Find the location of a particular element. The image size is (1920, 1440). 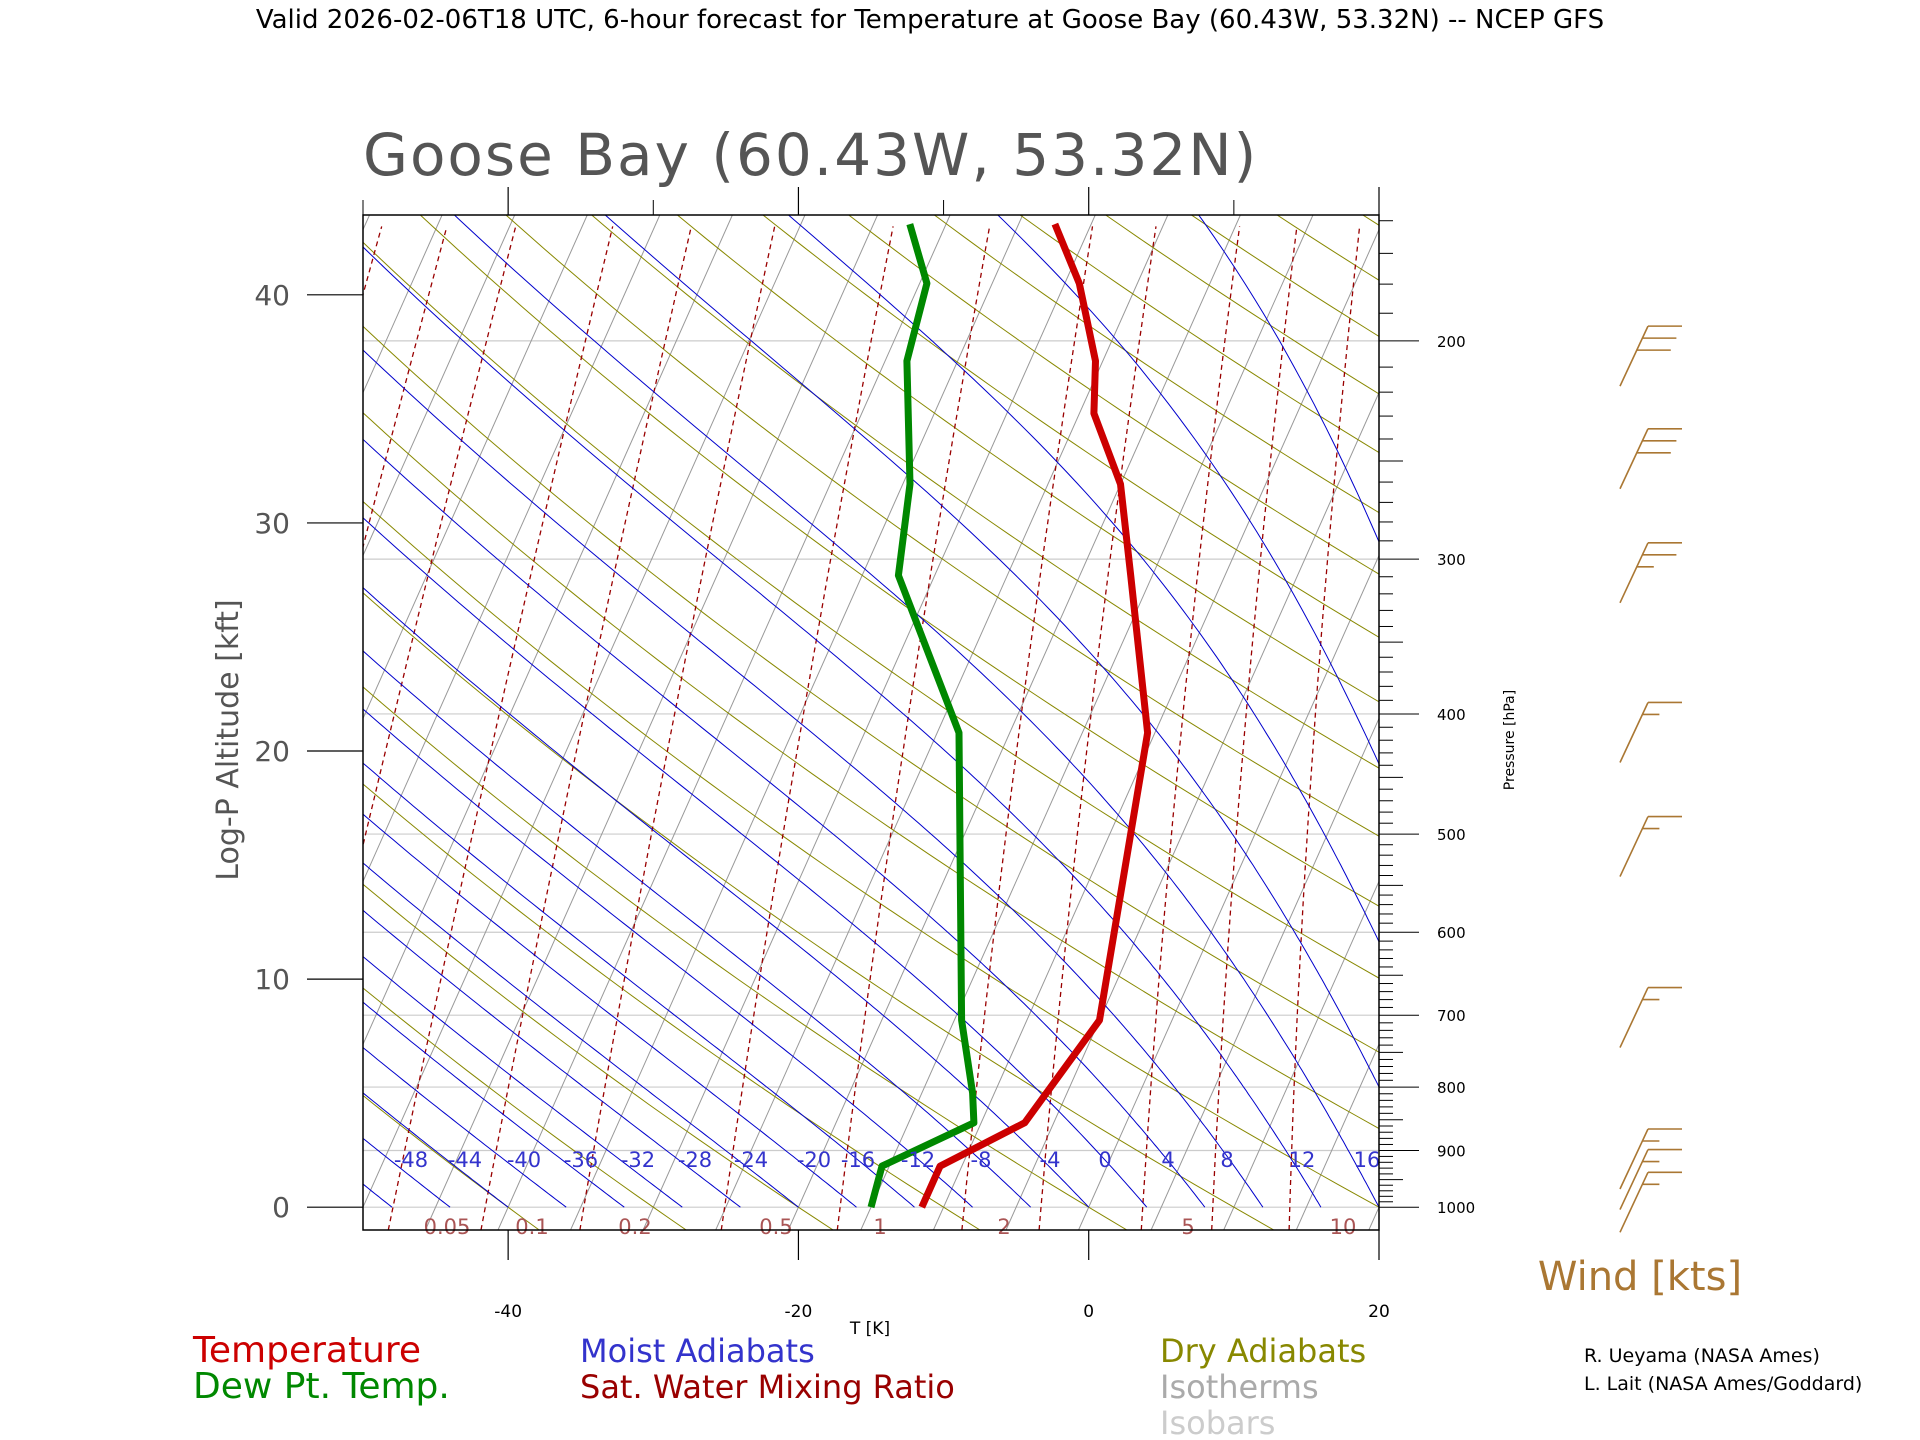

moist-adiabat-label: -36 is located at coordinates (581, 1160).